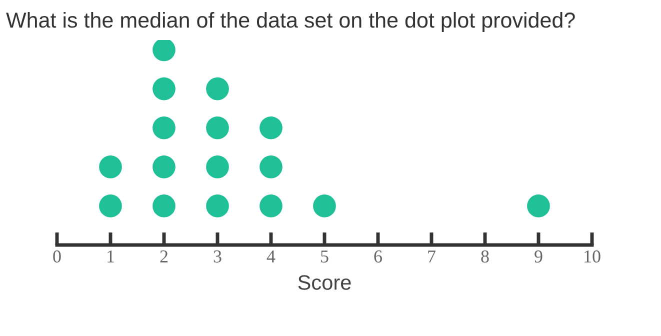 The height and width of the screenshot is (336, 661). I want to click on x-tick-label: 2, so click(164, 256).